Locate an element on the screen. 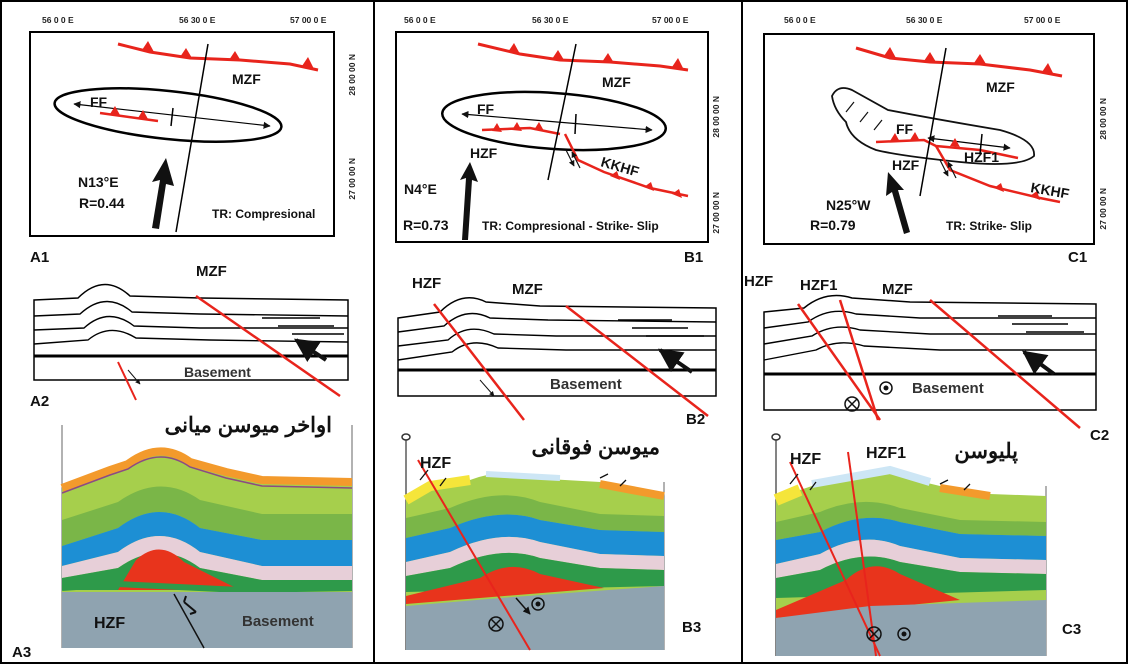 This screenshot has height=664, width=1128. tectonic-regime: TR: Strike- Slip is located at coordinates (989, 226).